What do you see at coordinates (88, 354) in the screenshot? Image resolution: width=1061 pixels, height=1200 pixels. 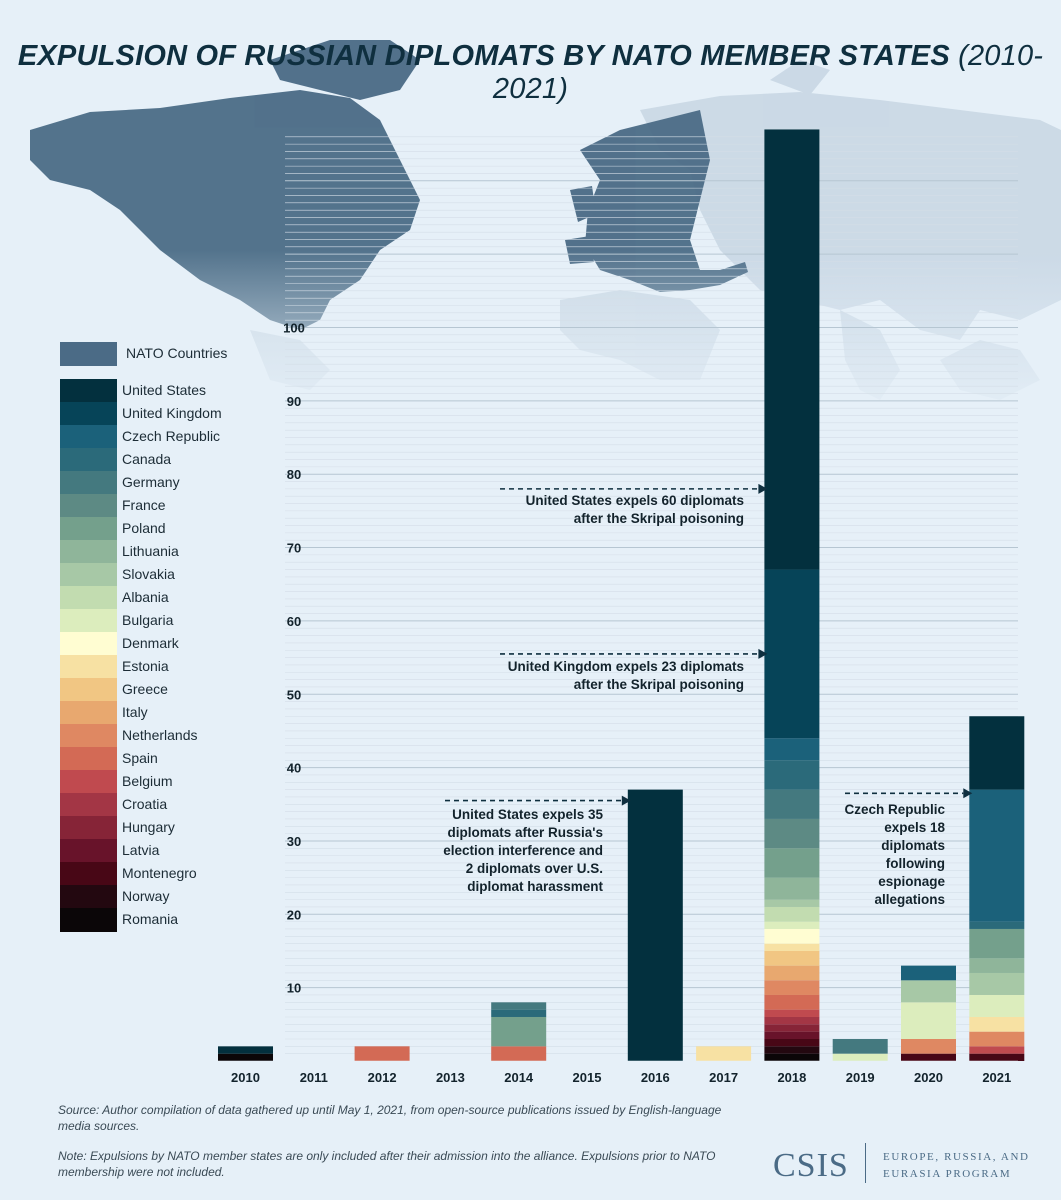 I see `nato-swatch` at bounding box center [88, 354].